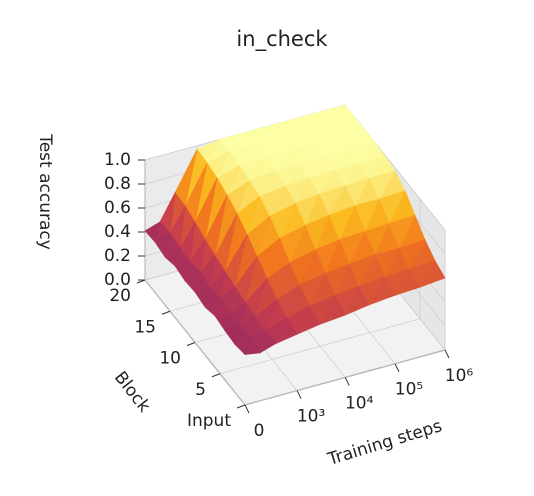 The width and height of the screenshot is (534, 496). What do you see at coordinates (282, 39) in the screenshot?
I see `chart-title: in_check` at bounding box center [282, 39].